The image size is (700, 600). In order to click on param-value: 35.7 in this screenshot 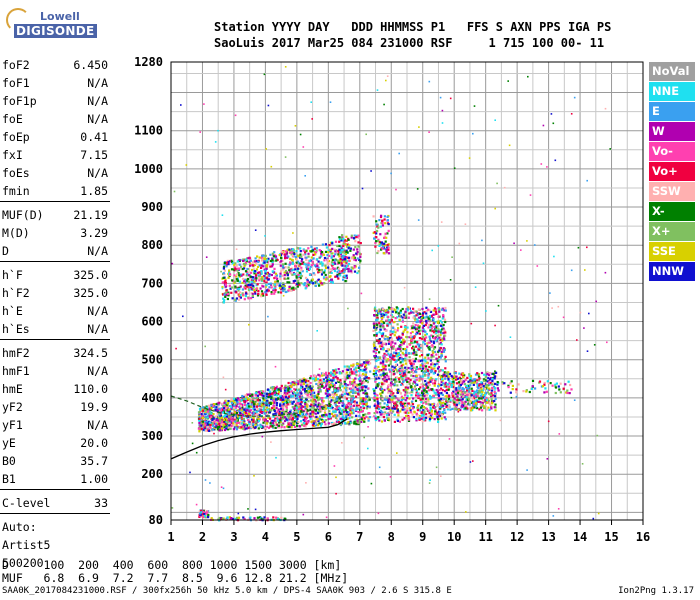, I will do `click(94, 461)`.